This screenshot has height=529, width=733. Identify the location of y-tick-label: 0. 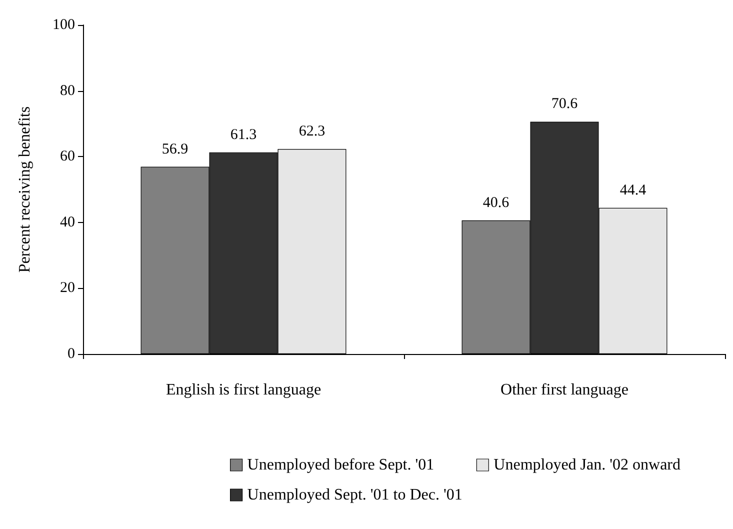
(71, 354).